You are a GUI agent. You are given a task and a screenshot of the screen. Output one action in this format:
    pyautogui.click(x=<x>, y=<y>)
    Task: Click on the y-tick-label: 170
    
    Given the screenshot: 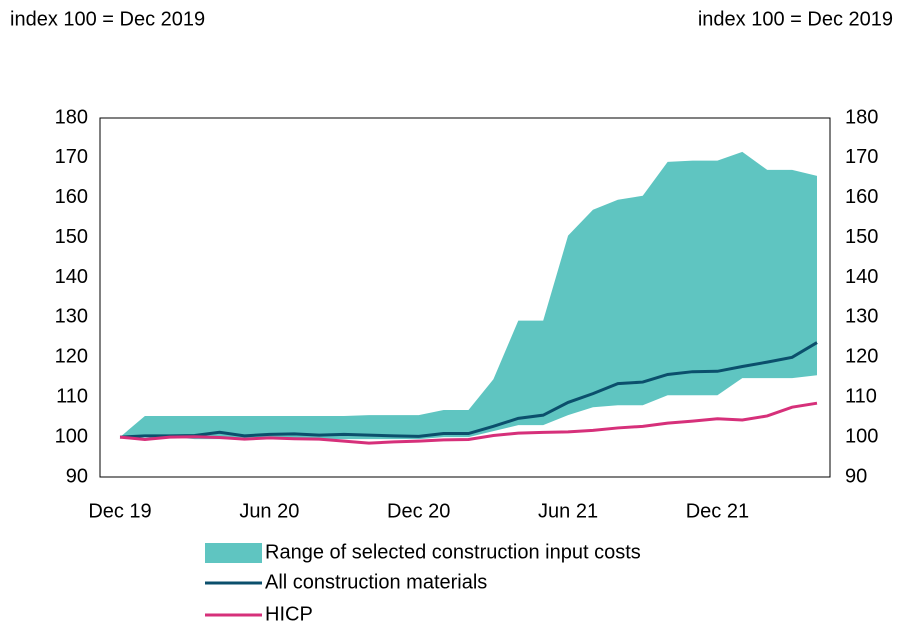 What is the action you would take?
    pyautogui.click(x=71, y=157)
    